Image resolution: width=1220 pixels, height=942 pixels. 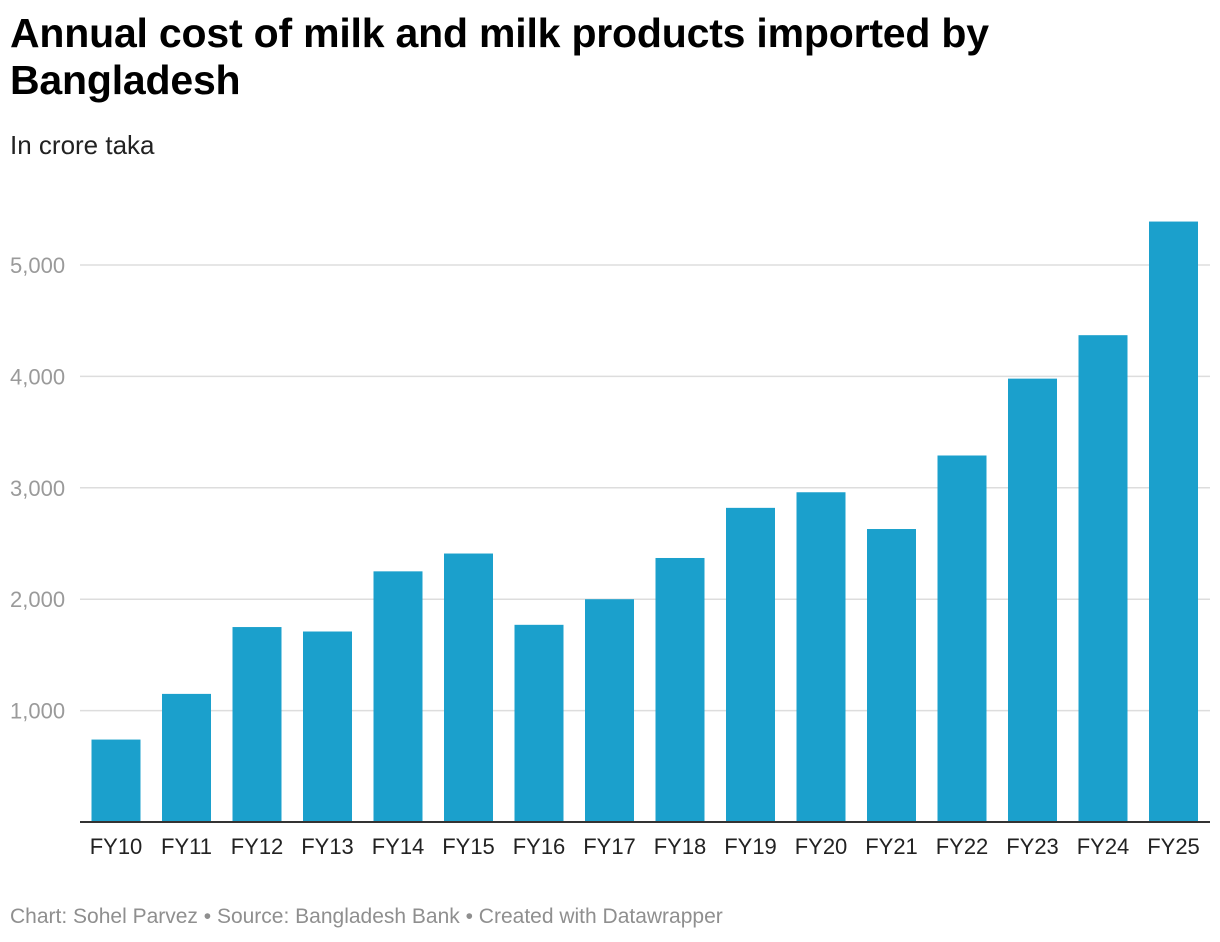 I want to click on x-tick-label: FY10, so click(x=116, y=846).